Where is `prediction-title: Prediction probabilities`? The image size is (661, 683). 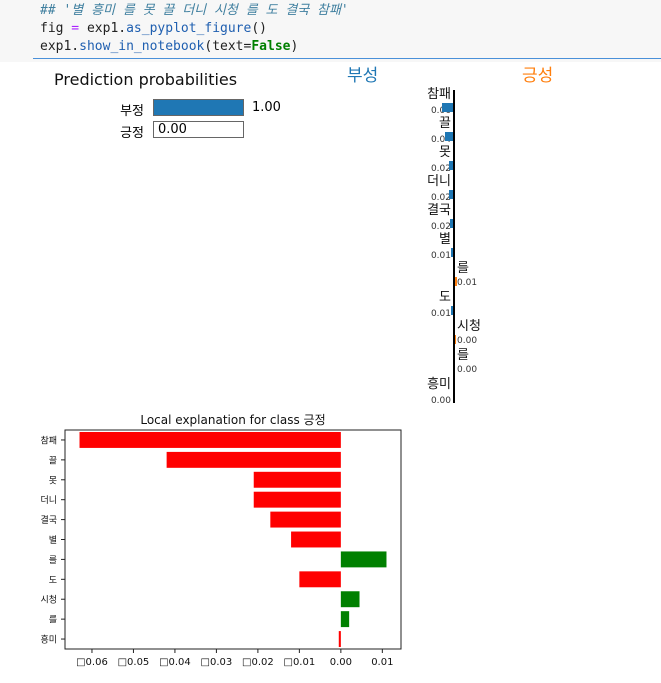 prediction-title: Prediction probabilities is located at coordinates (146, 79).